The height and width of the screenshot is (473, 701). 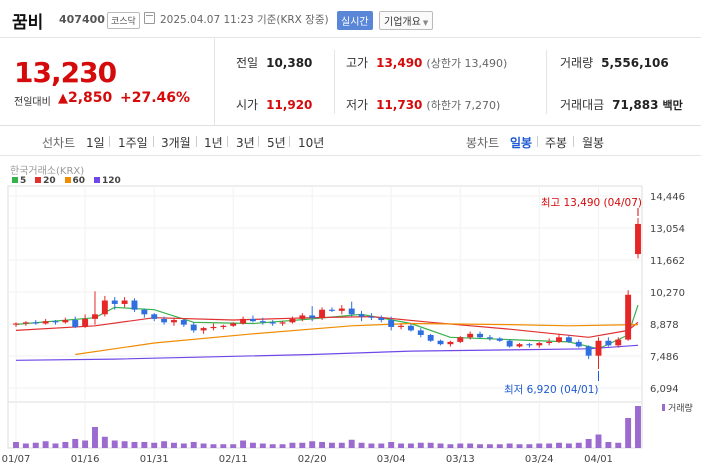 What do you see at coordinates (582, 105) in the screenshot?
I see `stat-amount-label: 거래대금` at bounding box center [582, 105].